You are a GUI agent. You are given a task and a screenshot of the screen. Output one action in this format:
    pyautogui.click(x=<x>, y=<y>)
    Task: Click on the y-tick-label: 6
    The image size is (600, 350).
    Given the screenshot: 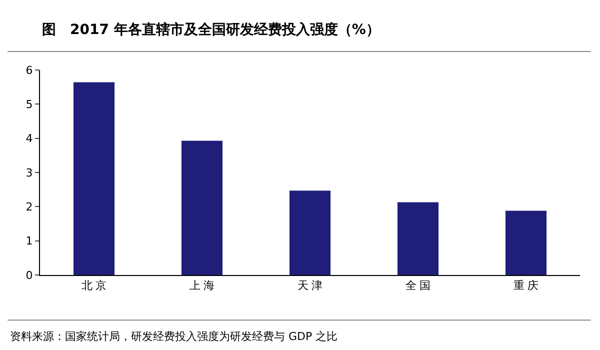 What is the action you would take?
    pyautogui.click(x=29, y=70)
    